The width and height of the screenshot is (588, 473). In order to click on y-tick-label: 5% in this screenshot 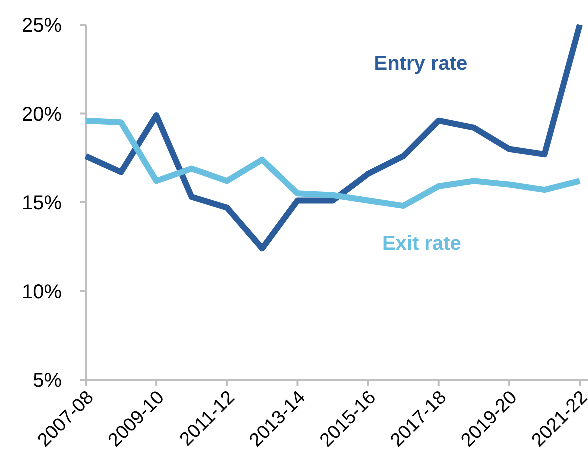, I will do `click(47, 381)`.